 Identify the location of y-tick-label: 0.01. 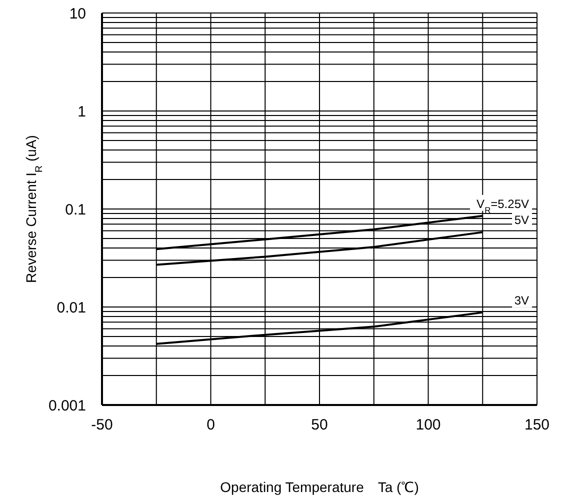
(71, 307).